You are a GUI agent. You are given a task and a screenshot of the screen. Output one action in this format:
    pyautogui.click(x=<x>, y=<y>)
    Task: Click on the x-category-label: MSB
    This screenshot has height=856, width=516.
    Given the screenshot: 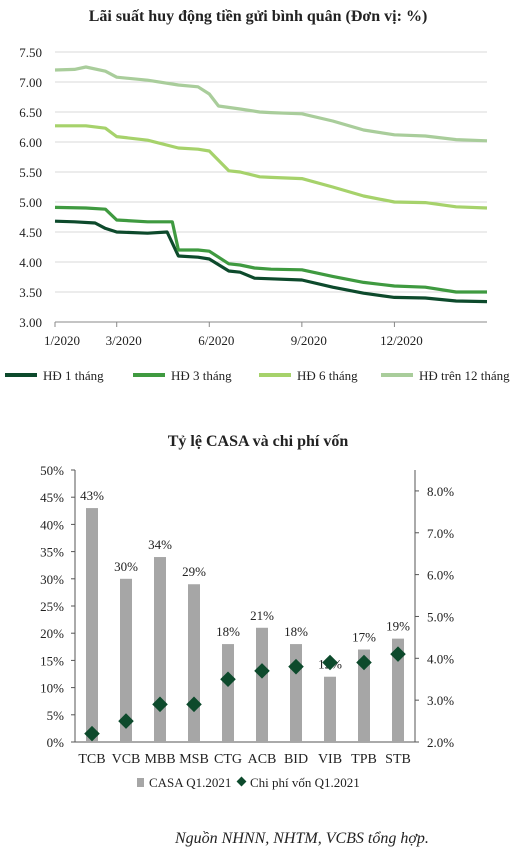 What is the action you would take?
    pyautogui.click(x=194, y=759)
    